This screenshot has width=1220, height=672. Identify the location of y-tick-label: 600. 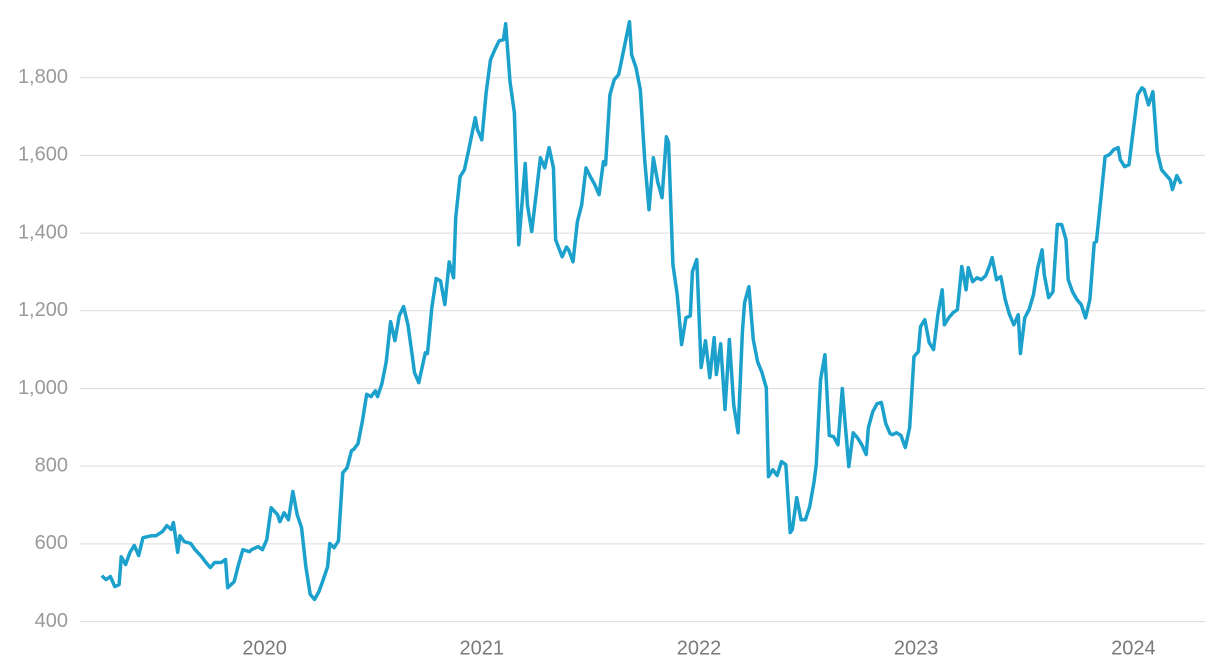
(51, 543).